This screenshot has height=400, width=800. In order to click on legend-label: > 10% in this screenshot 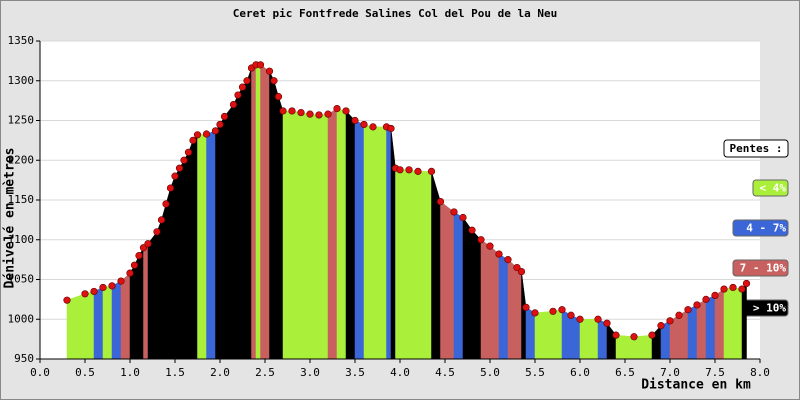, I will do `click(769, 308)`.